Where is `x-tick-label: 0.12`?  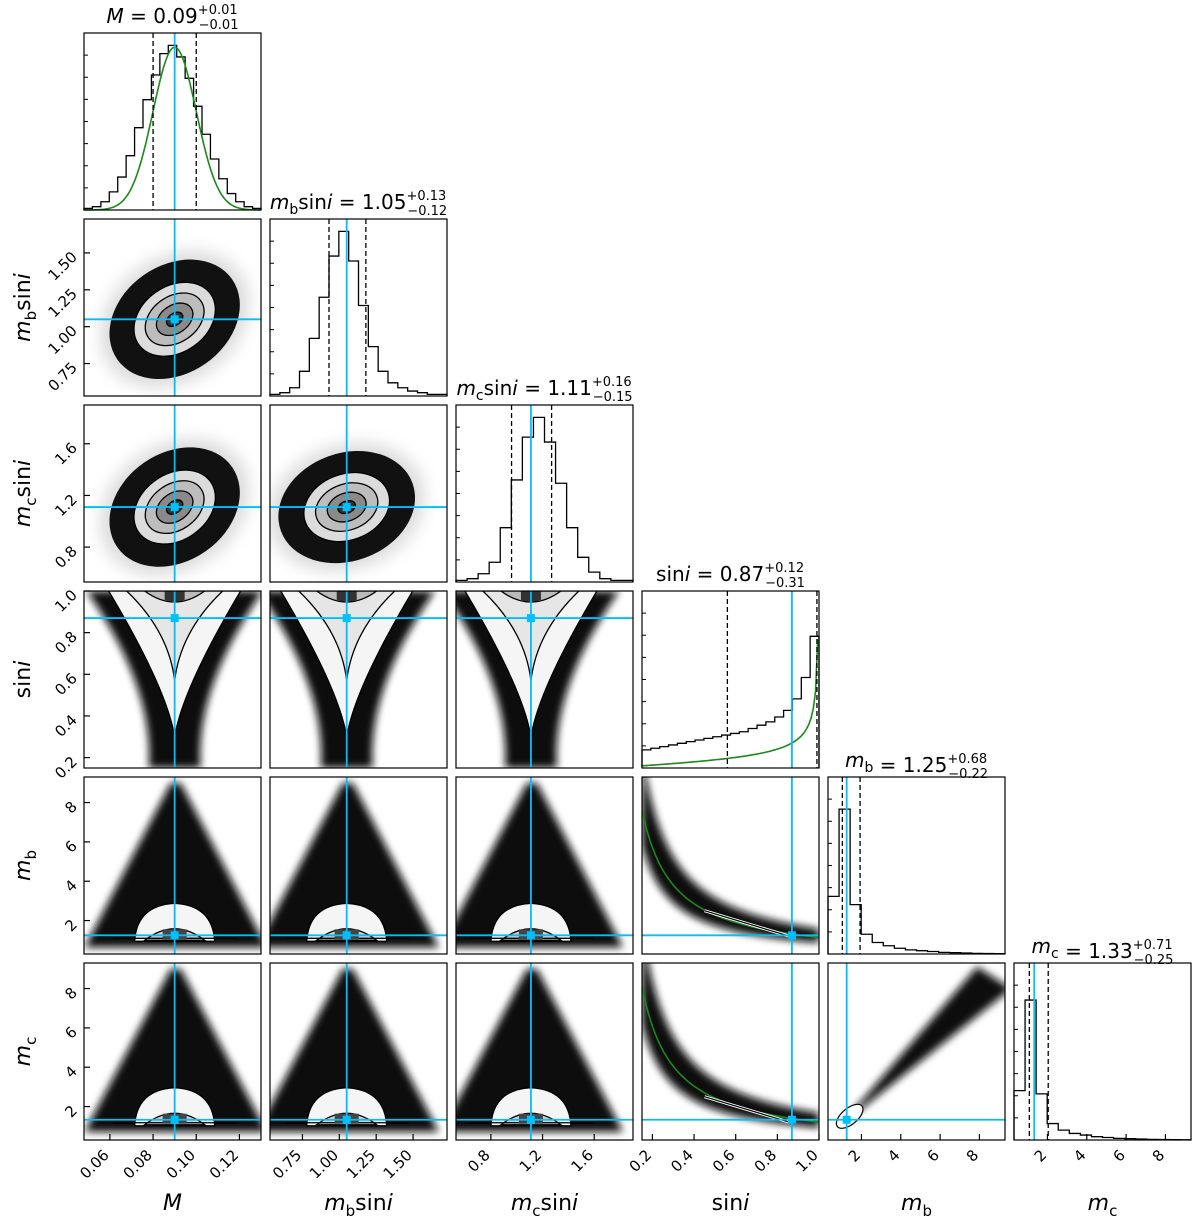
x-tick-label: 0.12 is located at coordinates (224, 1164).